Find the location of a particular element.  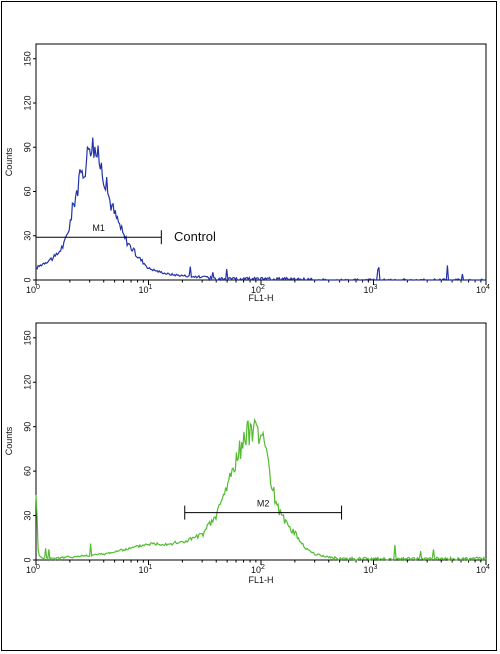

gate-markers: M1 is located at coordinates (98, 234).